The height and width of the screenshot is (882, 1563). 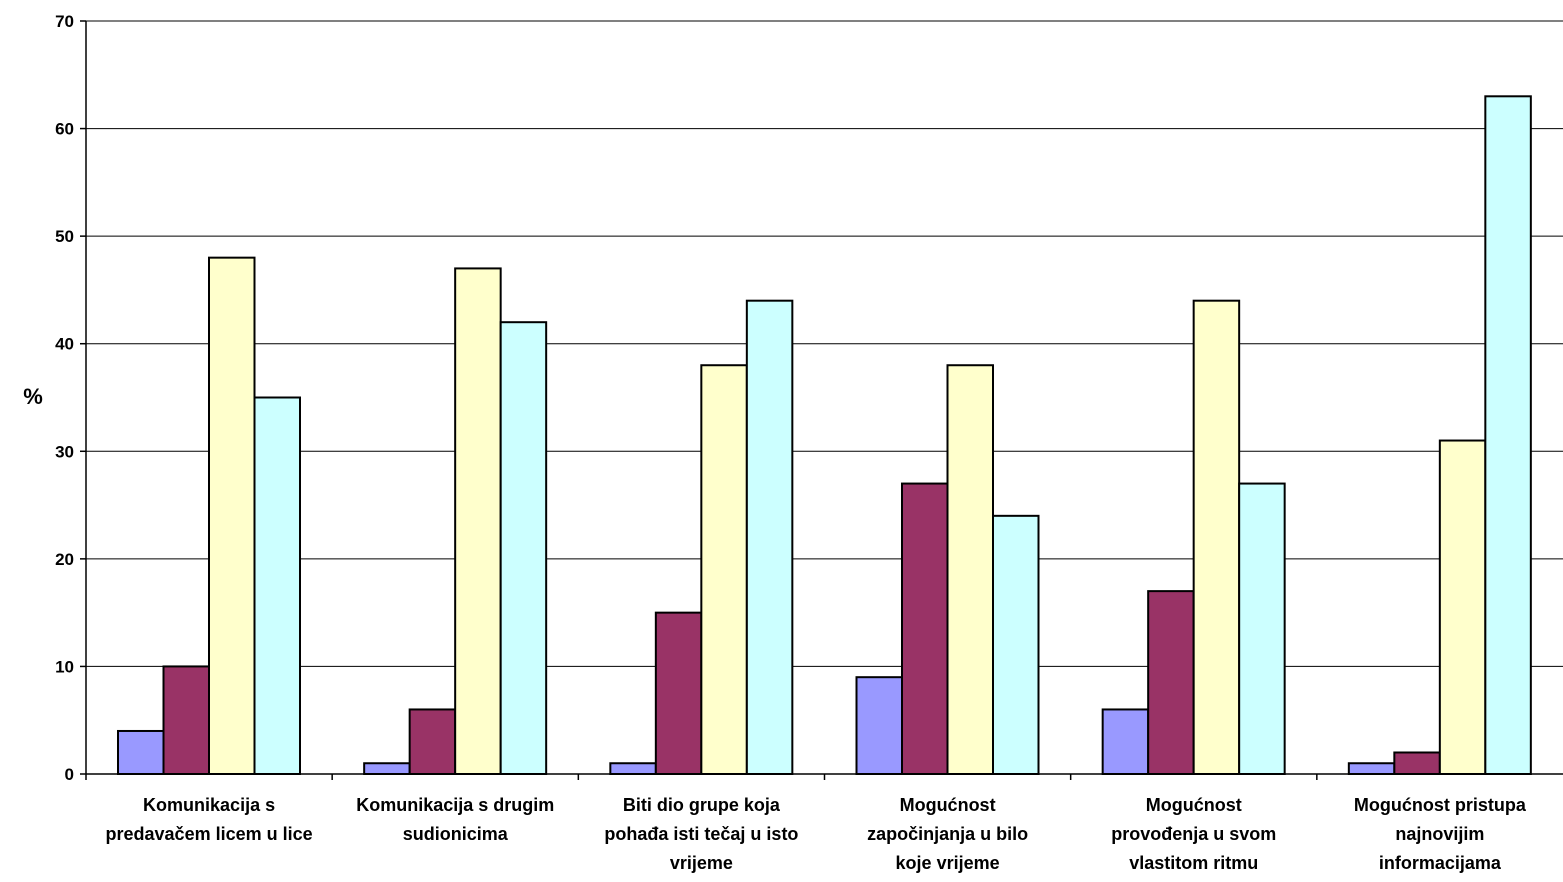 What do you see at coordinates (64, 451) in the screenshot?
I see `y-tick-label: 30` at bounding box center [64, 451].